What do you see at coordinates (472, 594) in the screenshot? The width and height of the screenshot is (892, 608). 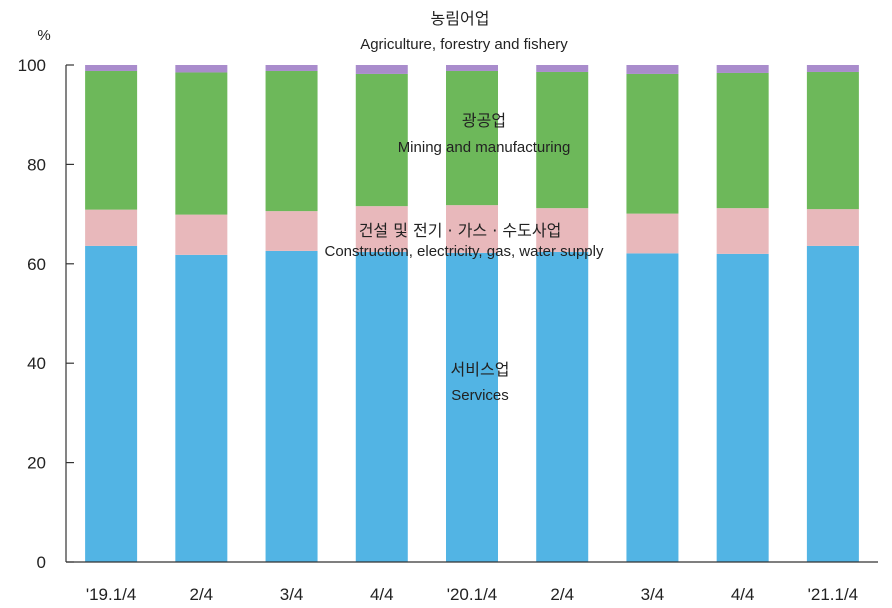 I see `x-tick-label: '20.1/4` at bounding box center [472, 594].